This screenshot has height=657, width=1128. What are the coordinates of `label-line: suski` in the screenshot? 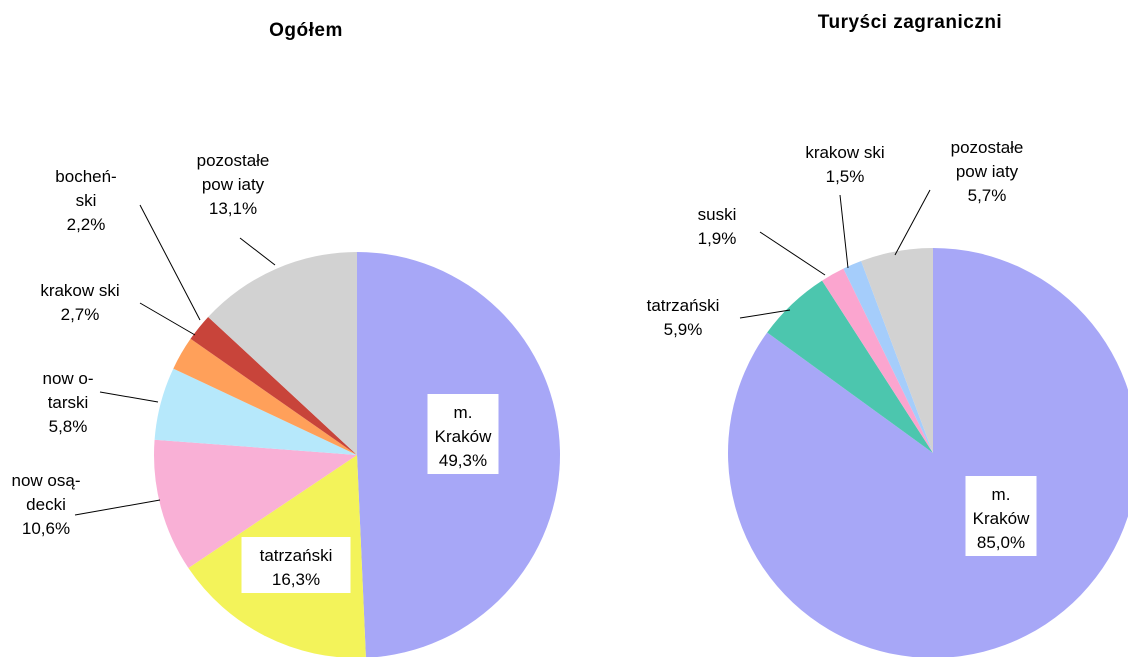 It's located at (717, 214).